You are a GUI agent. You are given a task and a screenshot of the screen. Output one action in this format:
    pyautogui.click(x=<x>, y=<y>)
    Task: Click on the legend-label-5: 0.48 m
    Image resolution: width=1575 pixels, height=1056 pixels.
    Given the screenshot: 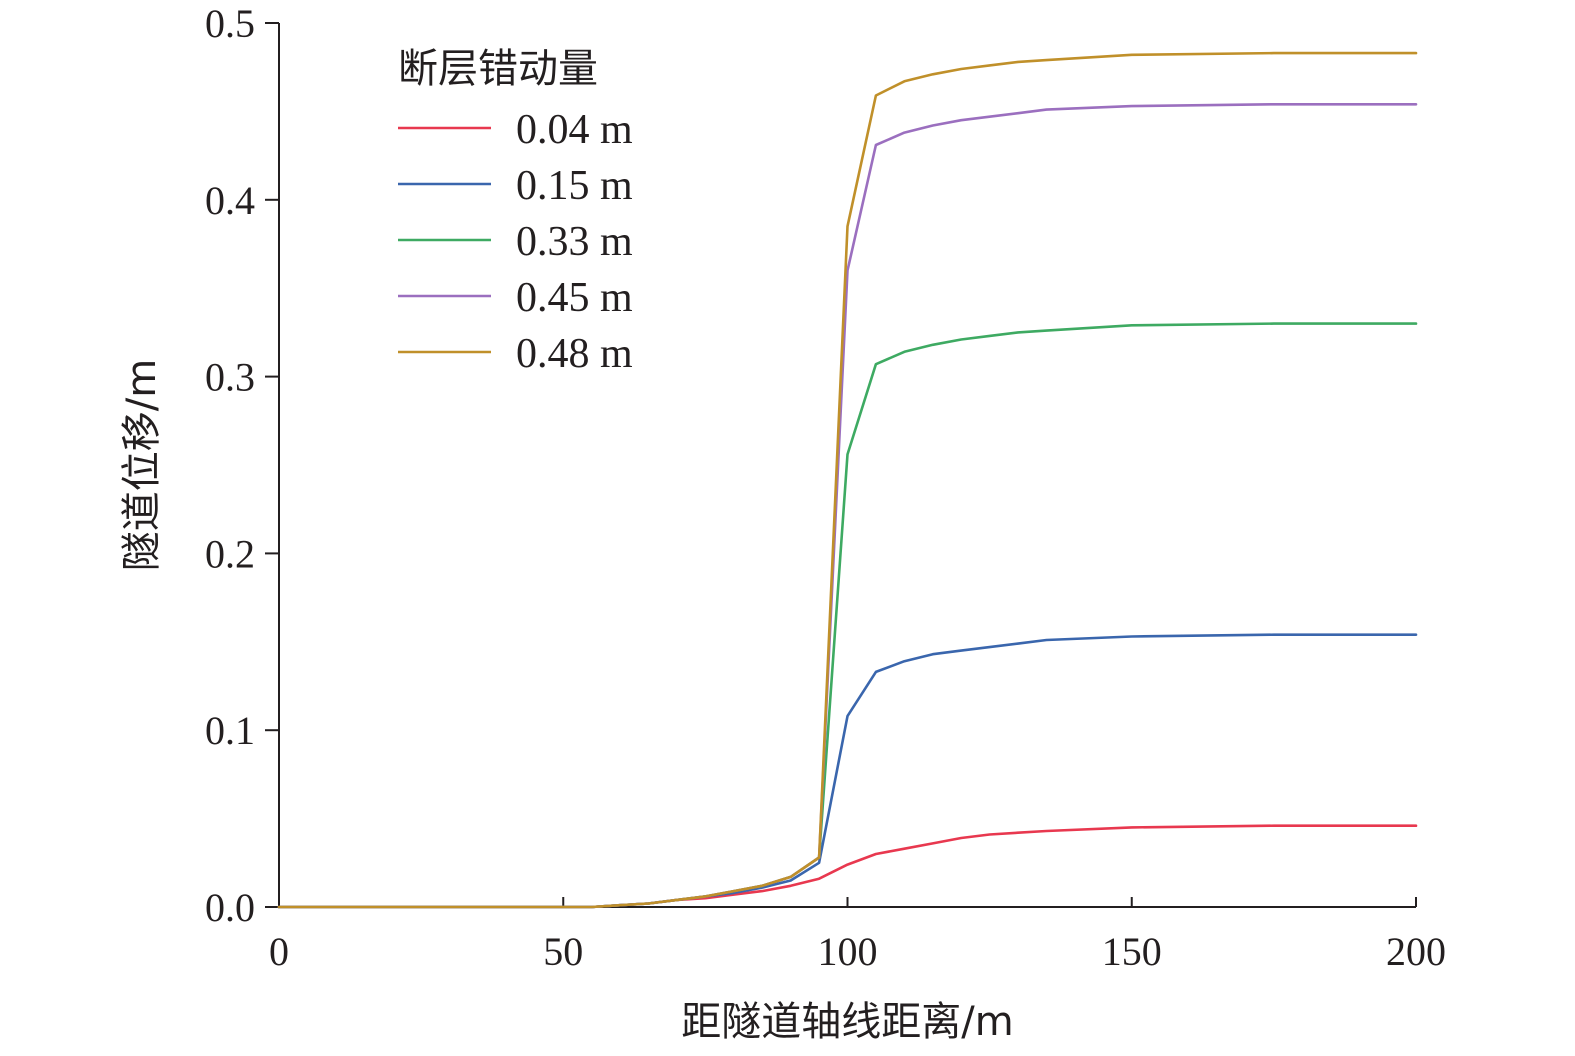 What is the action you would take?
    pyautogui.click(x=574, y=354)
    